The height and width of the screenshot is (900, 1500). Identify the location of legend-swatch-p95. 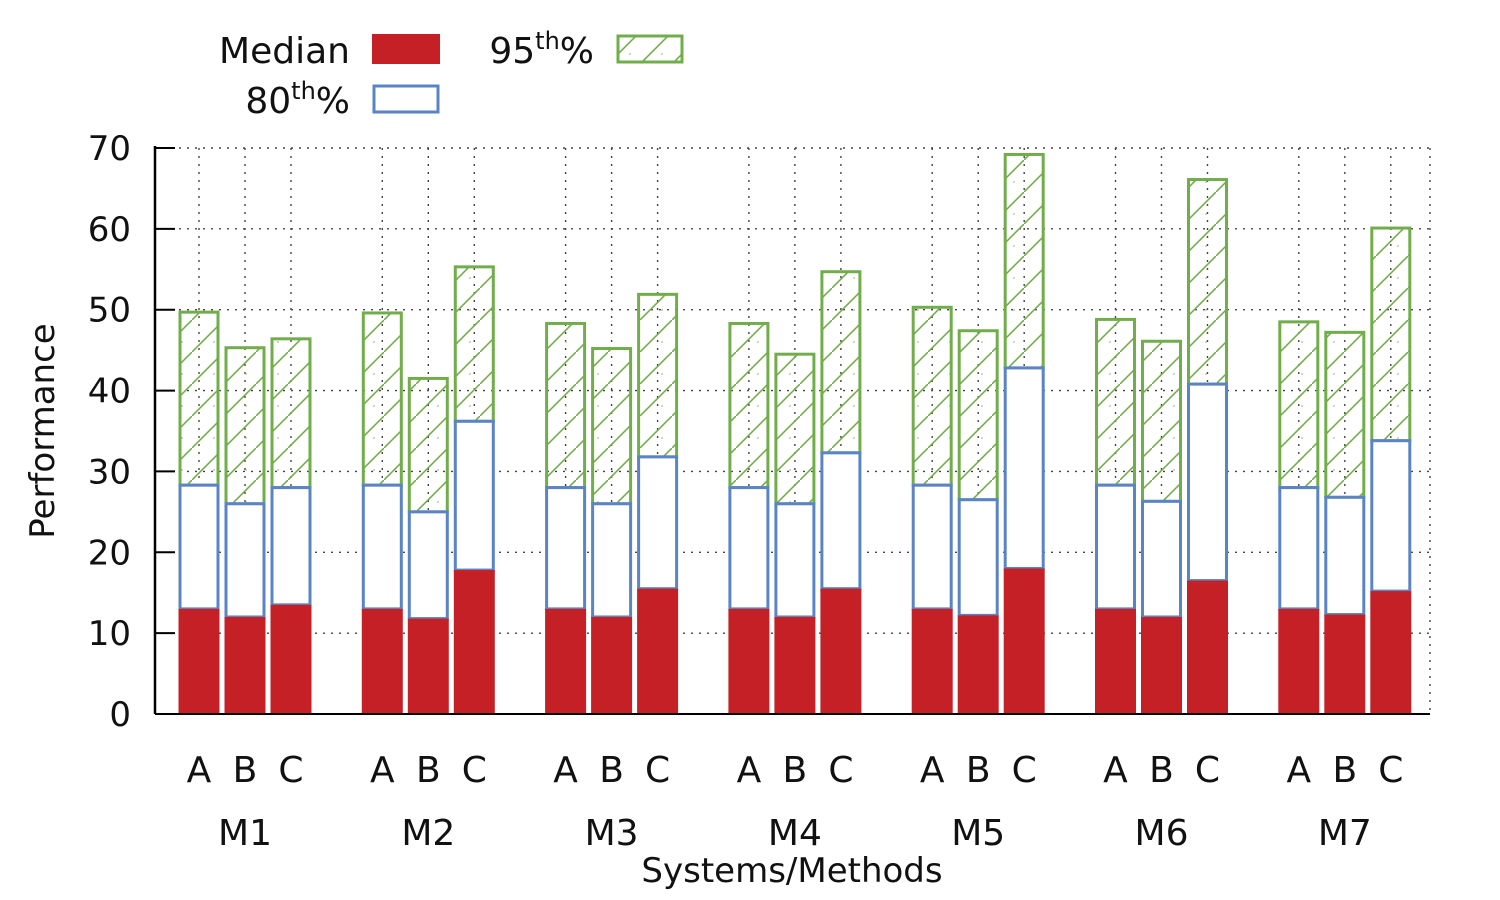
(650, 49).